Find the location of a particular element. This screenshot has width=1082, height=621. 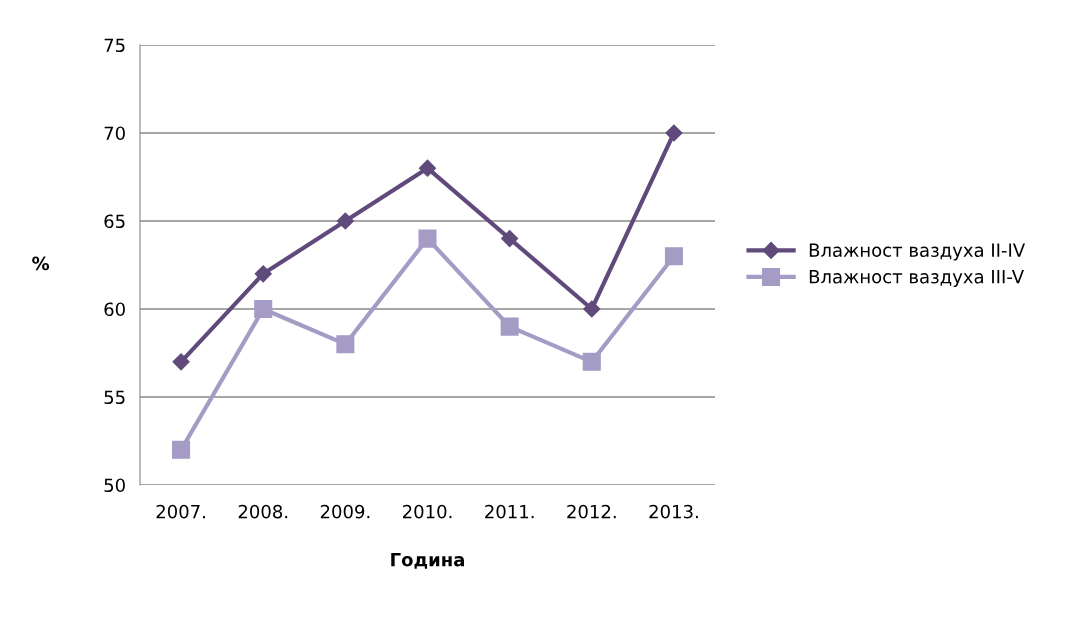

x-axis-title: Година is located at coordinates (427, 561).